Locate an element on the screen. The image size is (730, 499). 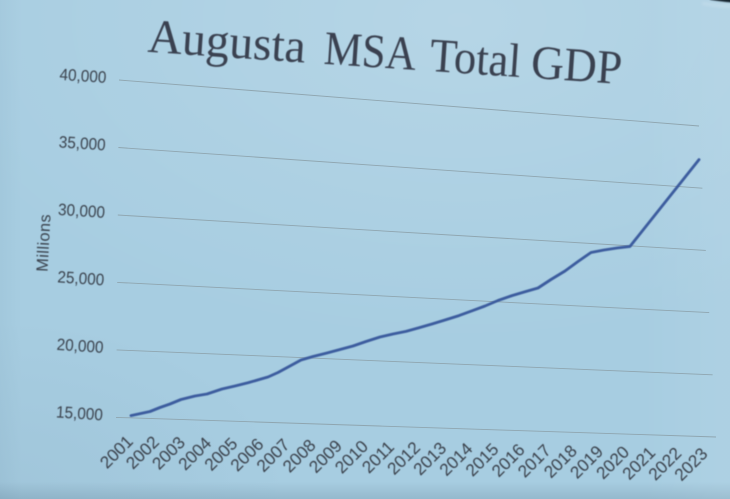
svg-text: 30,000 is located at coordinates (82, 211).